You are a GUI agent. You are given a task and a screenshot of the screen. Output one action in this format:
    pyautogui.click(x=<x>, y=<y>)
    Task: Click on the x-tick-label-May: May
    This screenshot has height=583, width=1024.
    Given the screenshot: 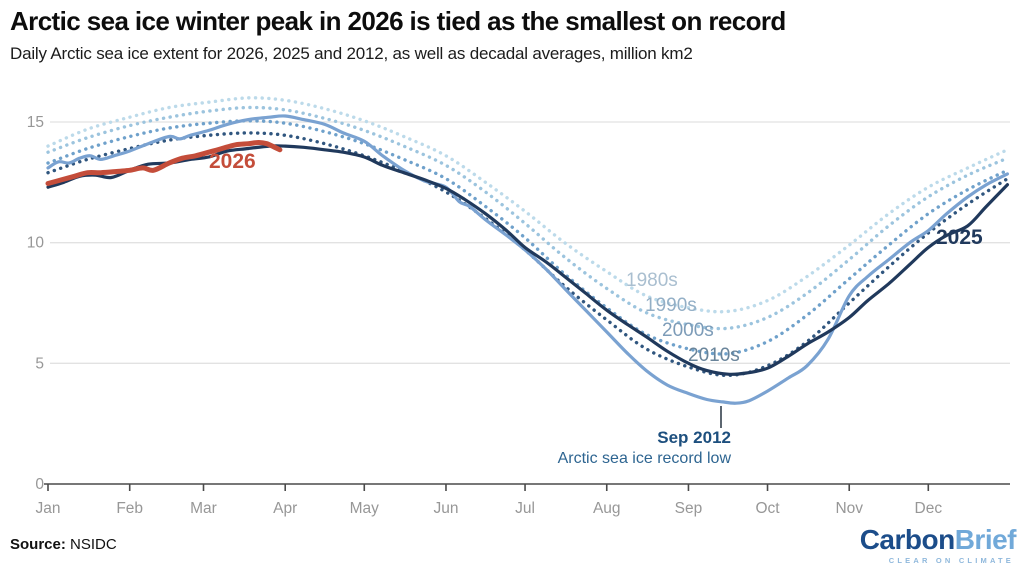 What is the action you would take?
    pyautogui.click(x=365, y=508)
    